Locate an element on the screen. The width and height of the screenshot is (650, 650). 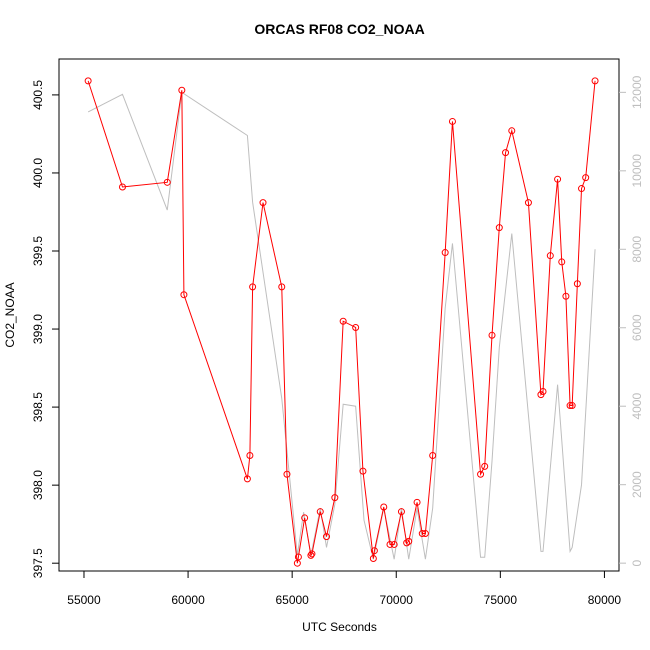
y2-tick-label: 0 is located at coordinates (637, 562).